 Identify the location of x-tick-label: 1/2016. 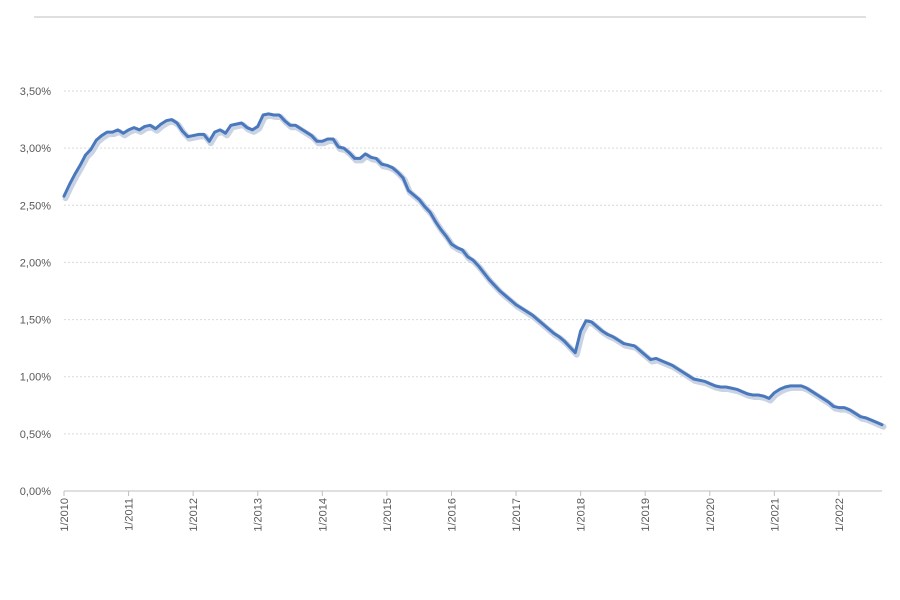
(452, 515).